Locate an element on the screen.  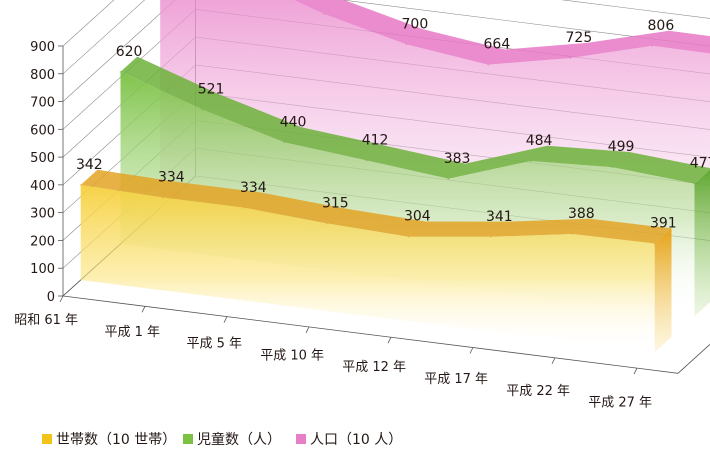
y-tick-label: 200 is located at coordinates (42, 241).